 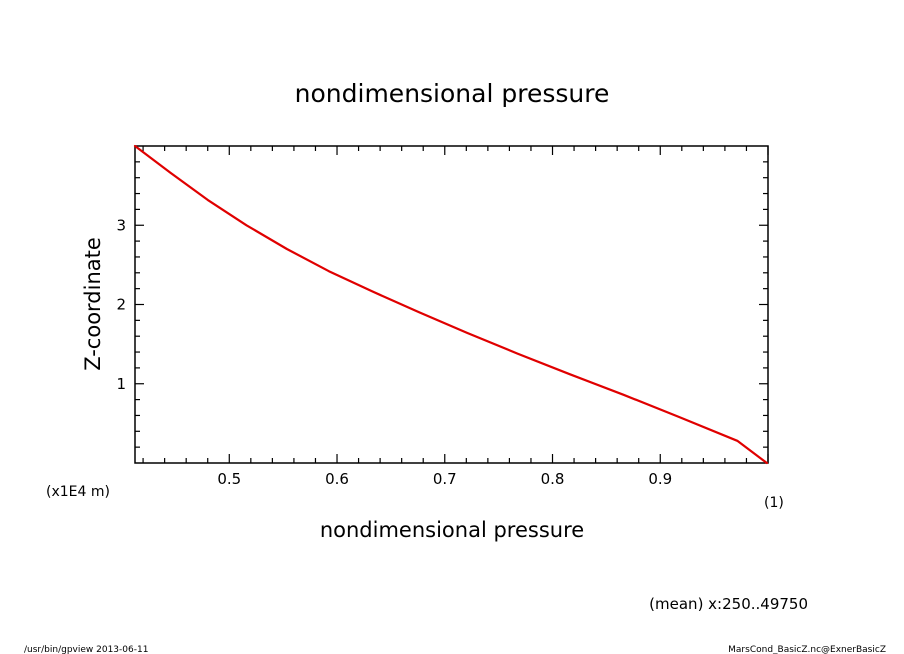 I want to click on y-tick-label: 2, so click(x=121, y=305).